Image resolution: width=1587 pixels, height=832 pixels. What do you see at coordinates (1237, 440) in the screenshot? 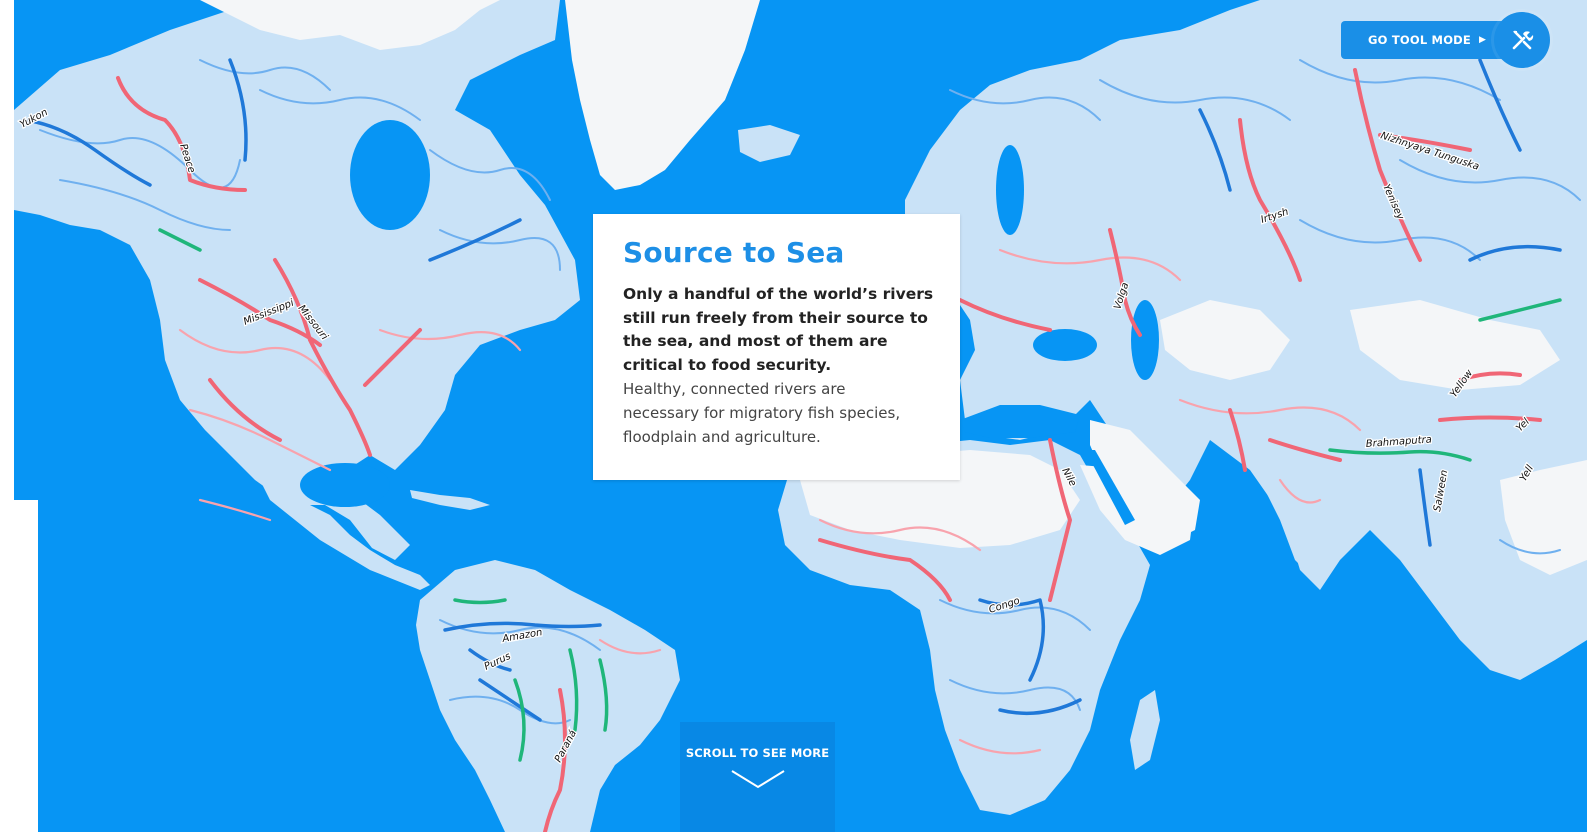
I see `river-indus` at bounding box center [1237, 440].